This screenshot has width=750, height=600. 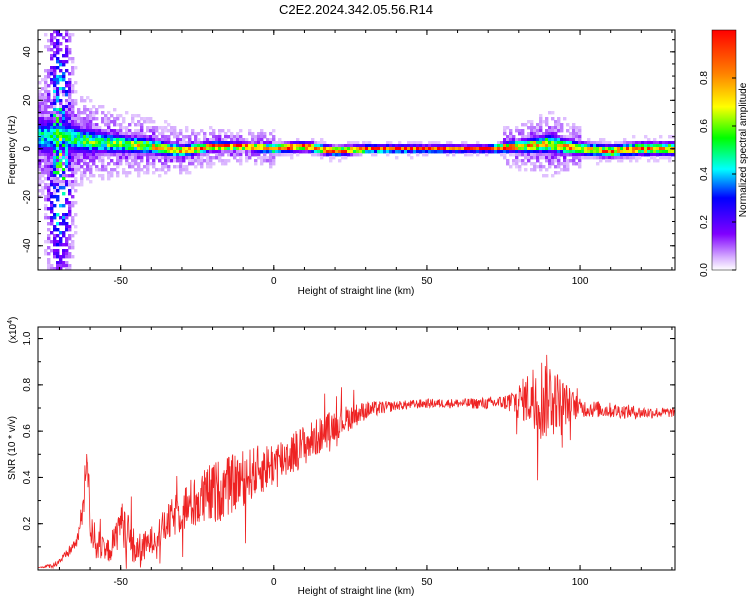 What do you see at coordinates (704, 126) in the screenshot?
I see `colorbar-tick-label: 0.6` at bounding box center [704, 126].